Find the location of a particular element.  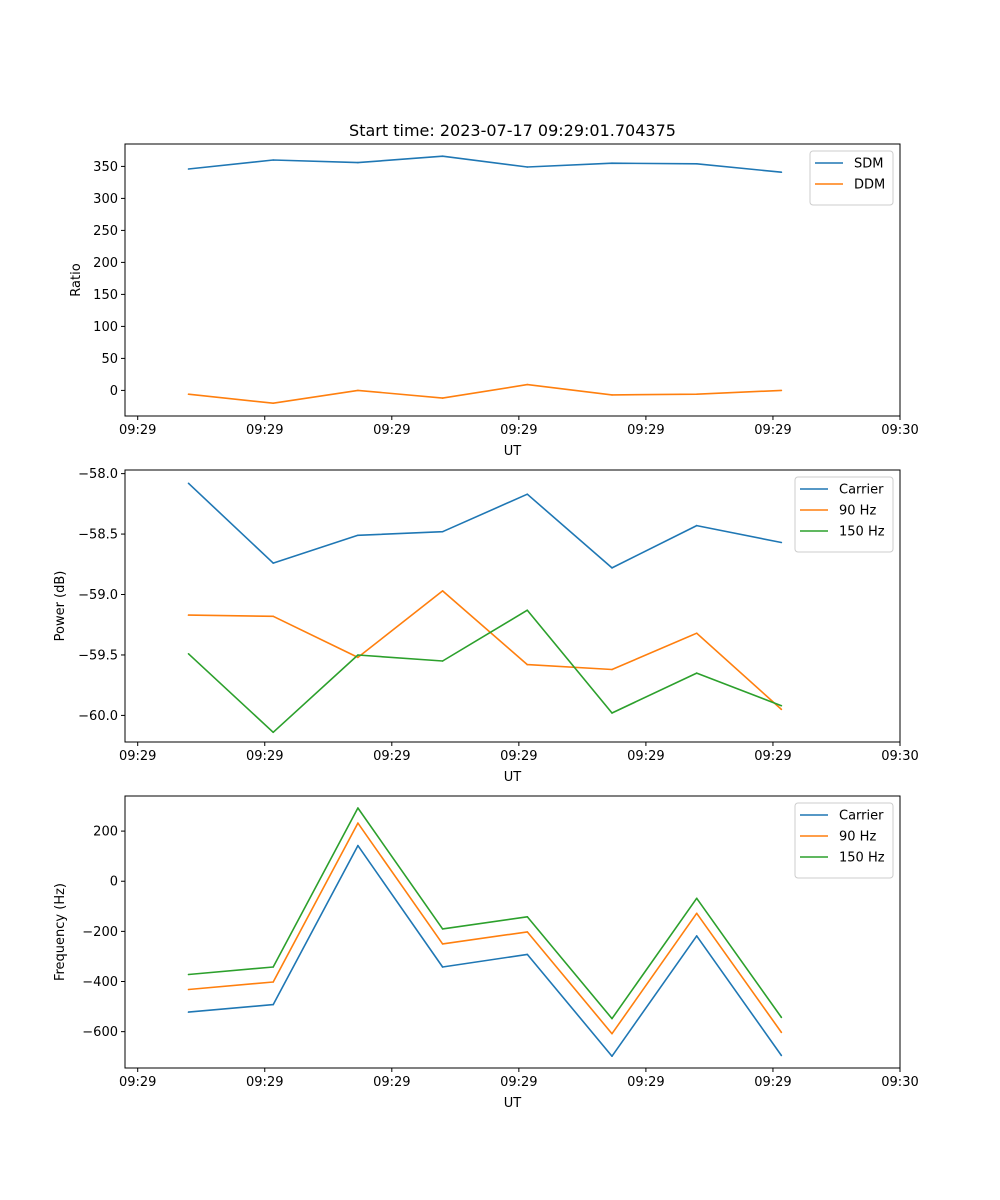

legend: SDM DDM is located at coordinates (851, 178).